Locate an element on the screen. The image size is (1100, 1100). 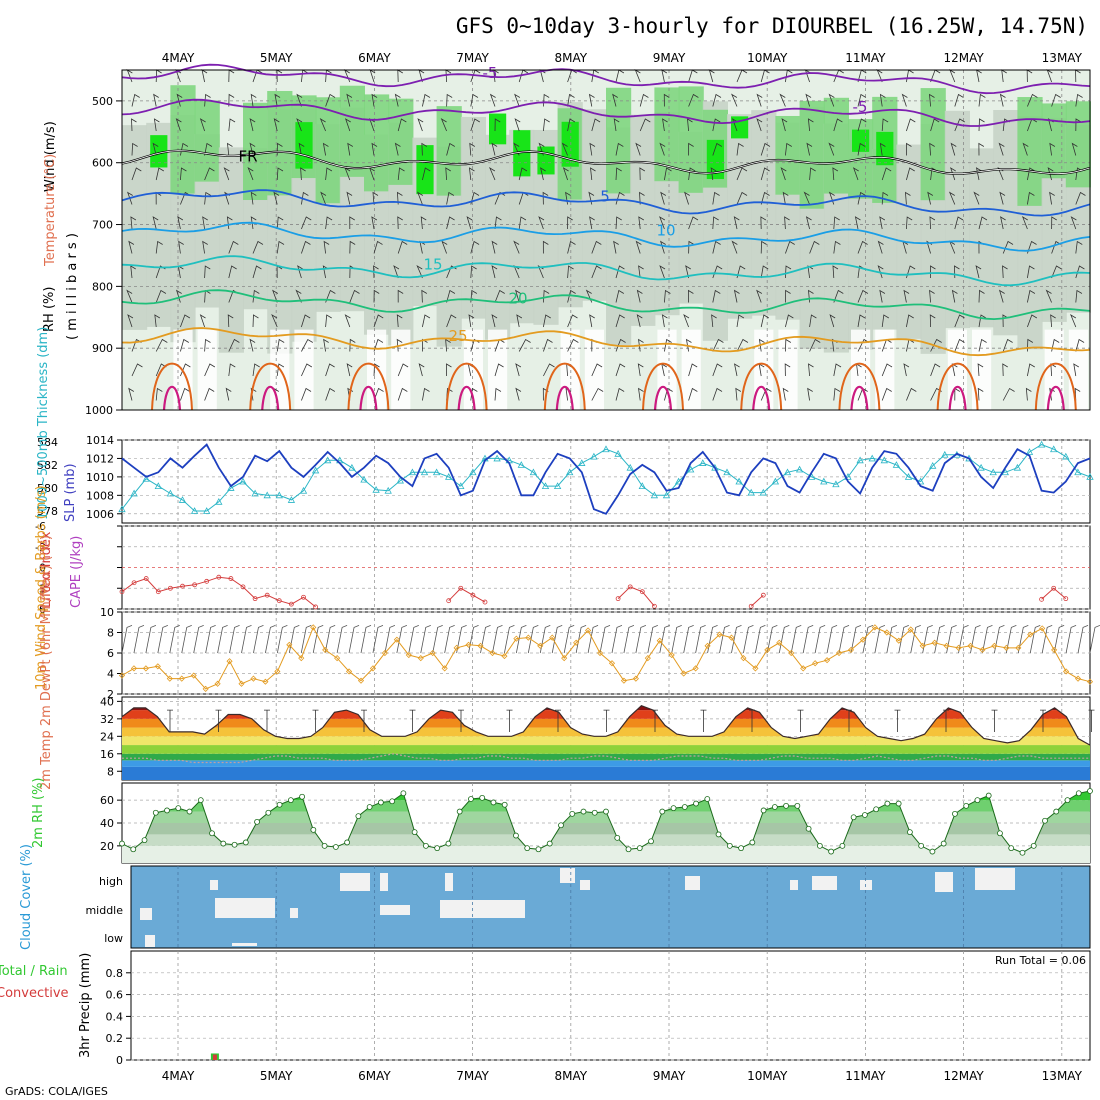
warm-contour is located at coordinates (1055, 386).